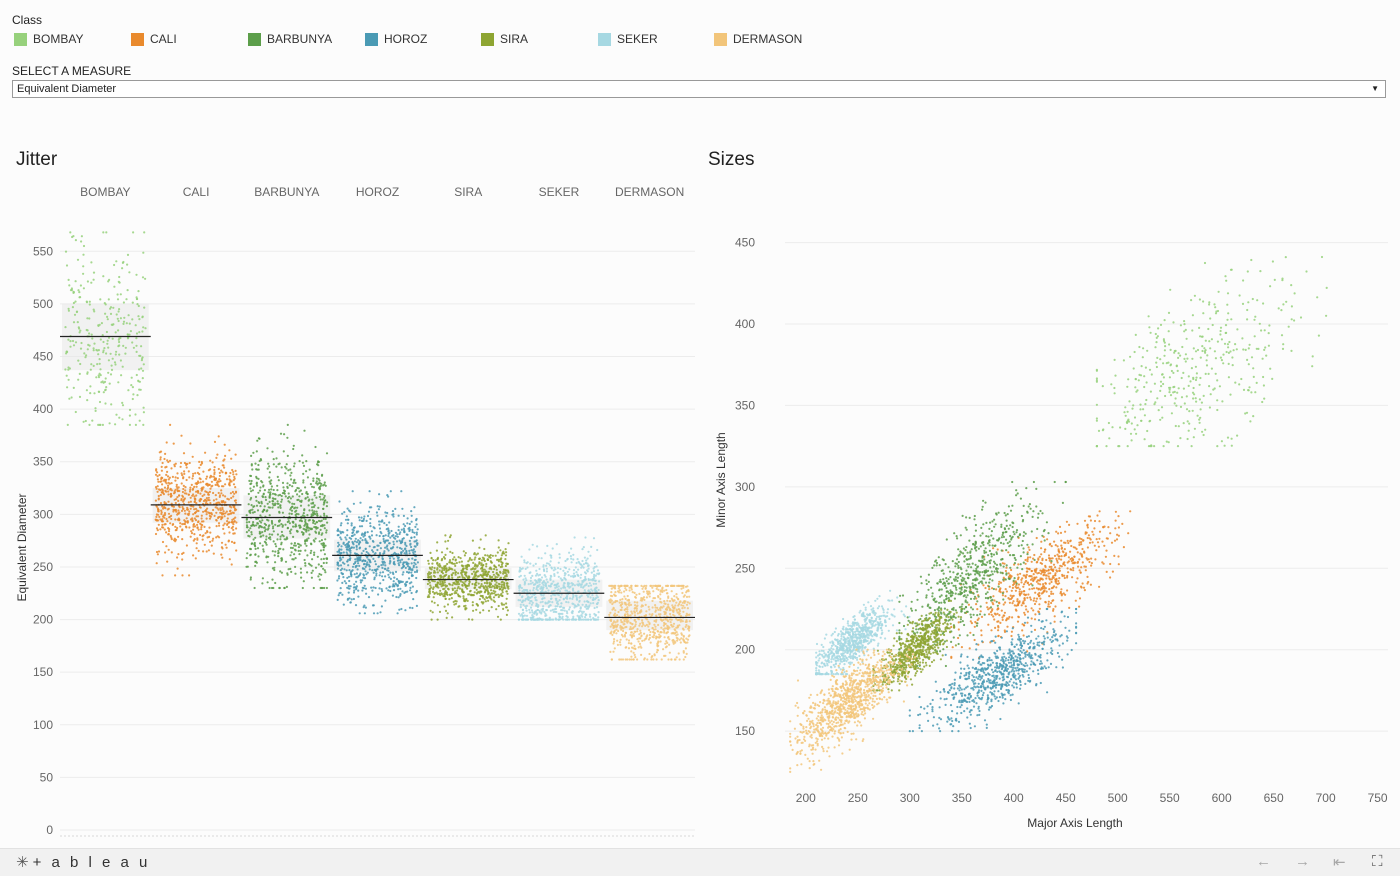 This screenshot has height=876, width=1400. What do you see at coordinates (290, 39) in the screenshot?
I see `legend-item-barbunya: BARBUNYA` at bounding box center [290, 39].